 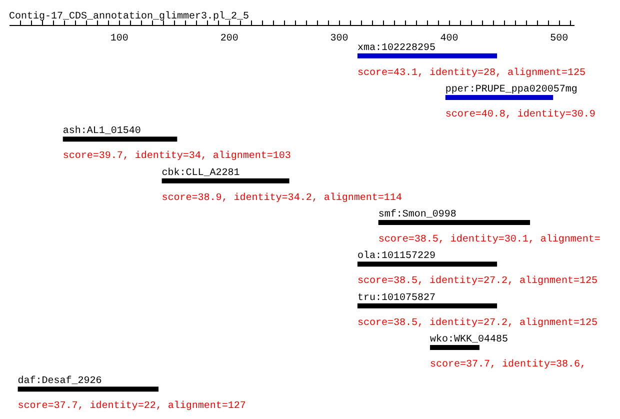 I want to click on annotation: score=38.9, identity=34.2, alignment=114, so click(x=282, y=198).